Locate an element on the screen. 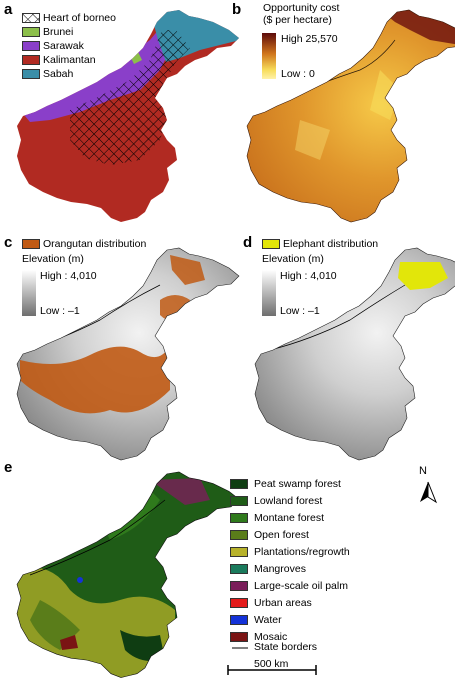  legend-swatch-orangutan is located at coordinates (31, 244).